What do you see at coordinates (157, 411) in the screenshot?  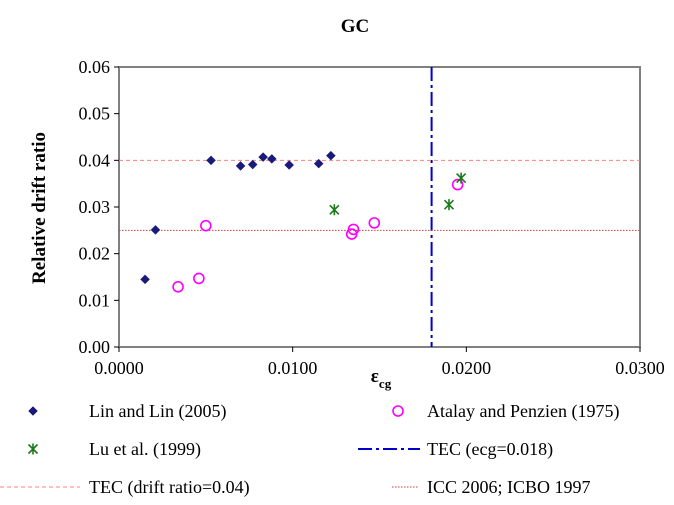 I see `legend-label: Lin and Lin (2005)` at bounding box center [157, 411].